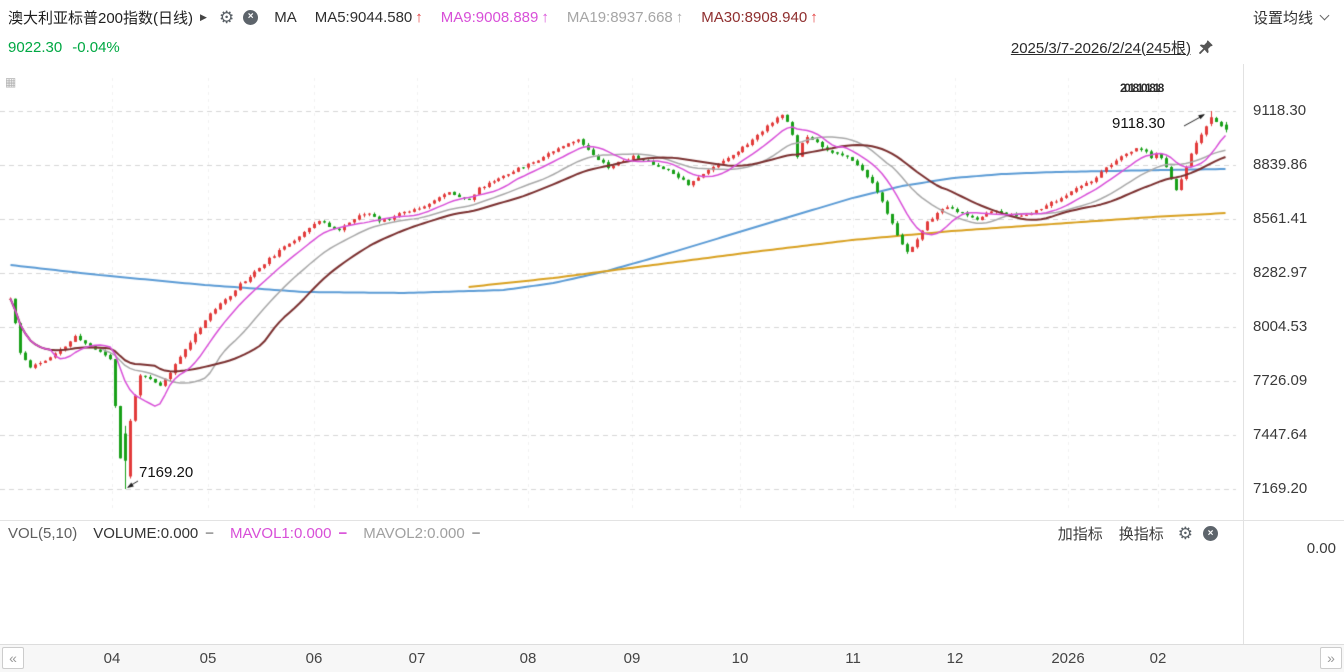  I want to click on settings-gear-icon: ⚙, so click(226, 17).